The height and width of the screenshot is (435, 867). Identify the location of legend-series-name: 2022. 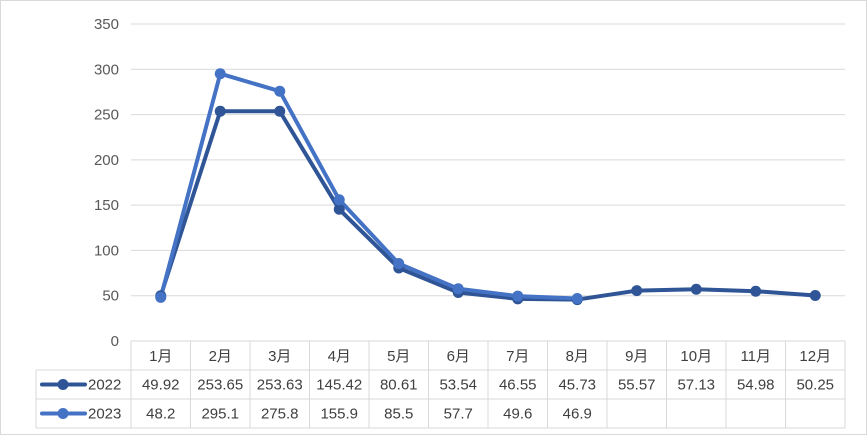
(104, 385).